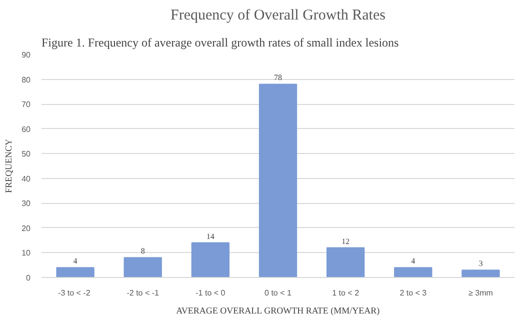 This screenshot has width=524, height=328. I want to click on x-tick-label: 1 to < 2, so click(346, 293).